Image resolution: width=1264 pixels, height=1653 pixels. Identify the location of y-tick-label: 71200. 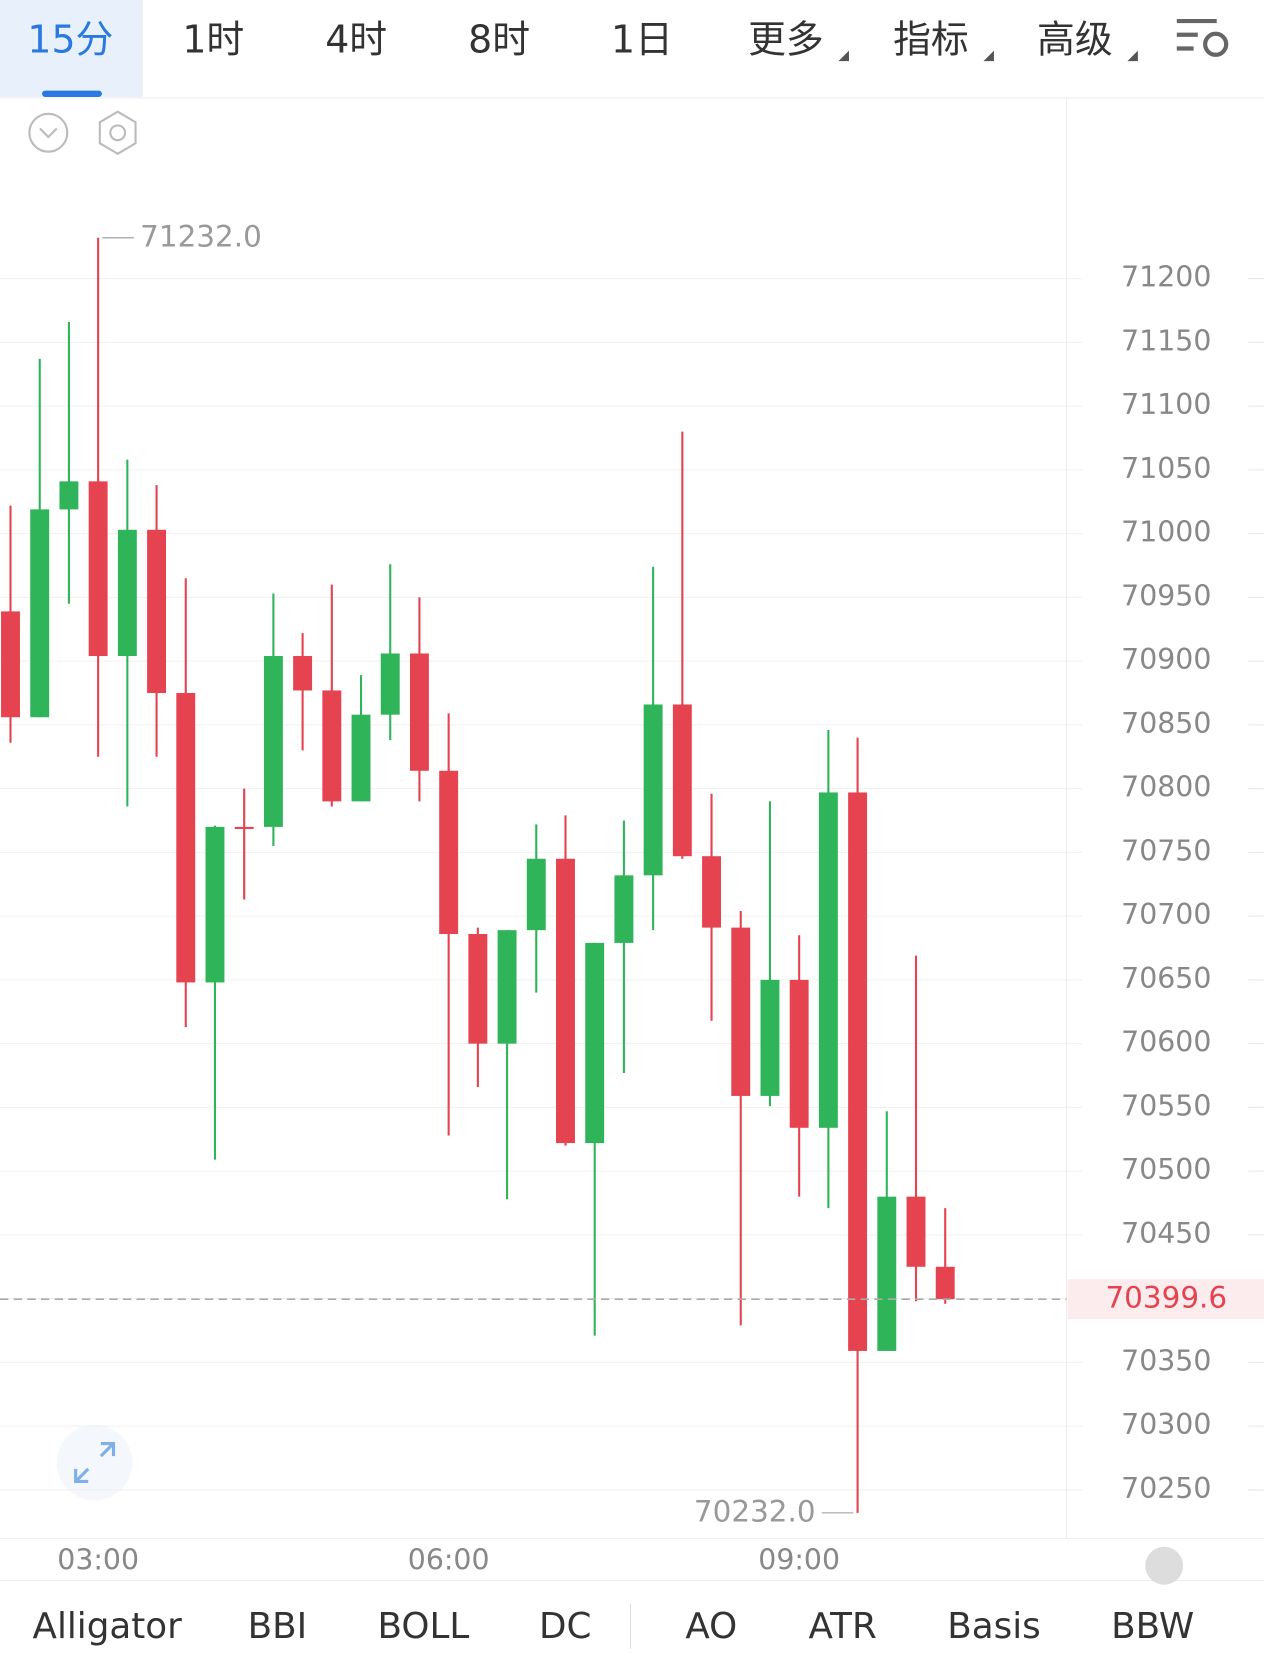
(1166, 277).